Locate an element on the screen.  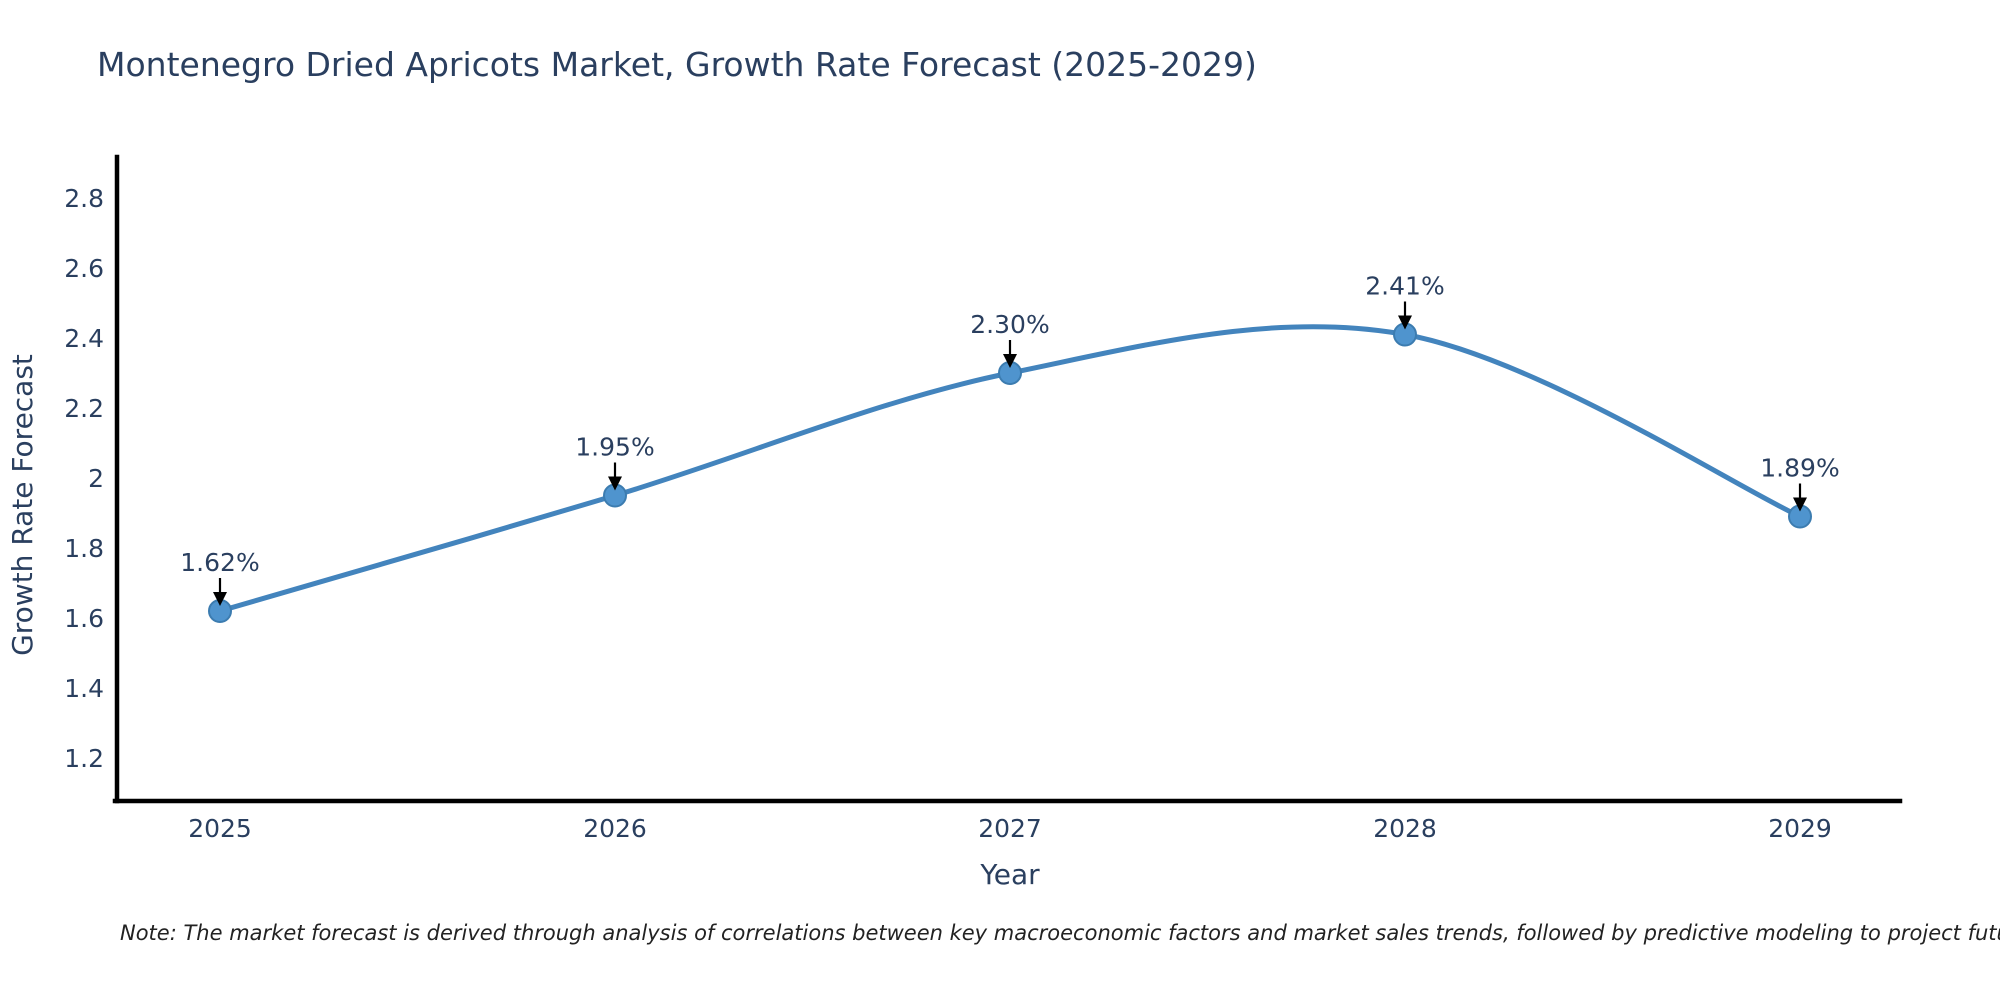
x-tick-label: 2026 is located at coordinates (615, 828).